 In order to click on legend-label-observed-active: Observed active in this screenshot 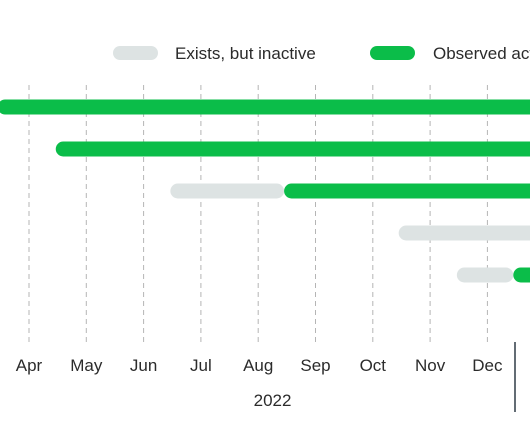, I will do `click(481, 53)`.